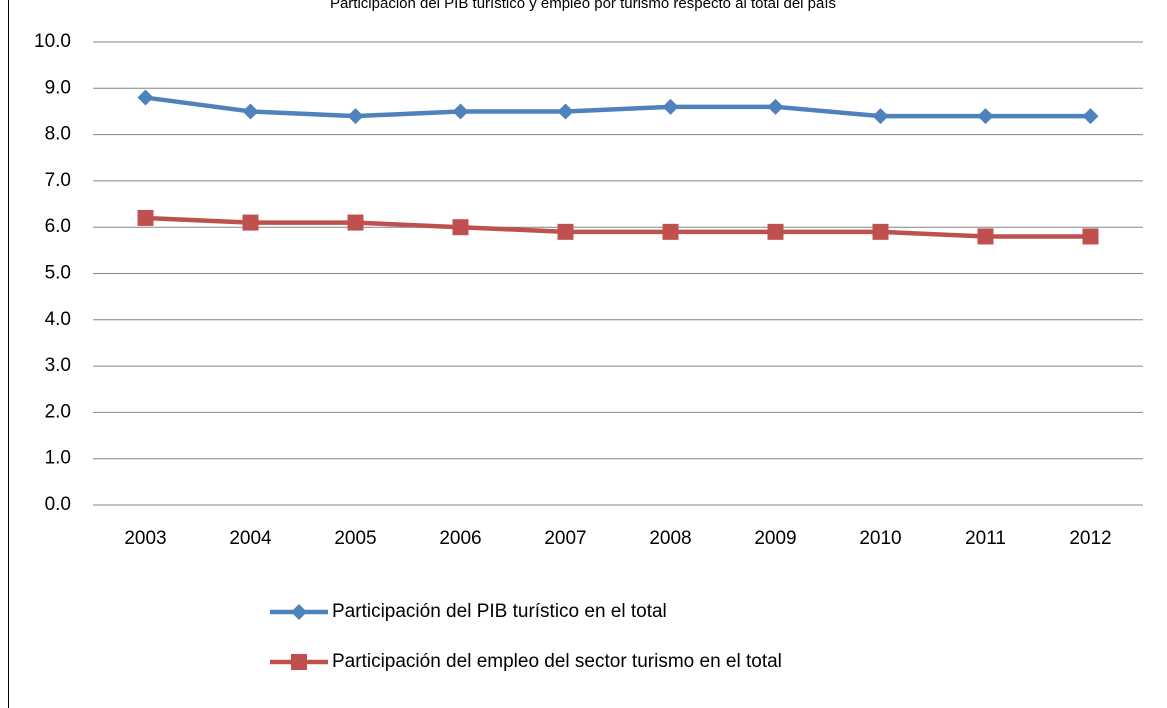 The image size is (1167, 708). I want to click on y-tick-label: 8.0, so click(58, 134).